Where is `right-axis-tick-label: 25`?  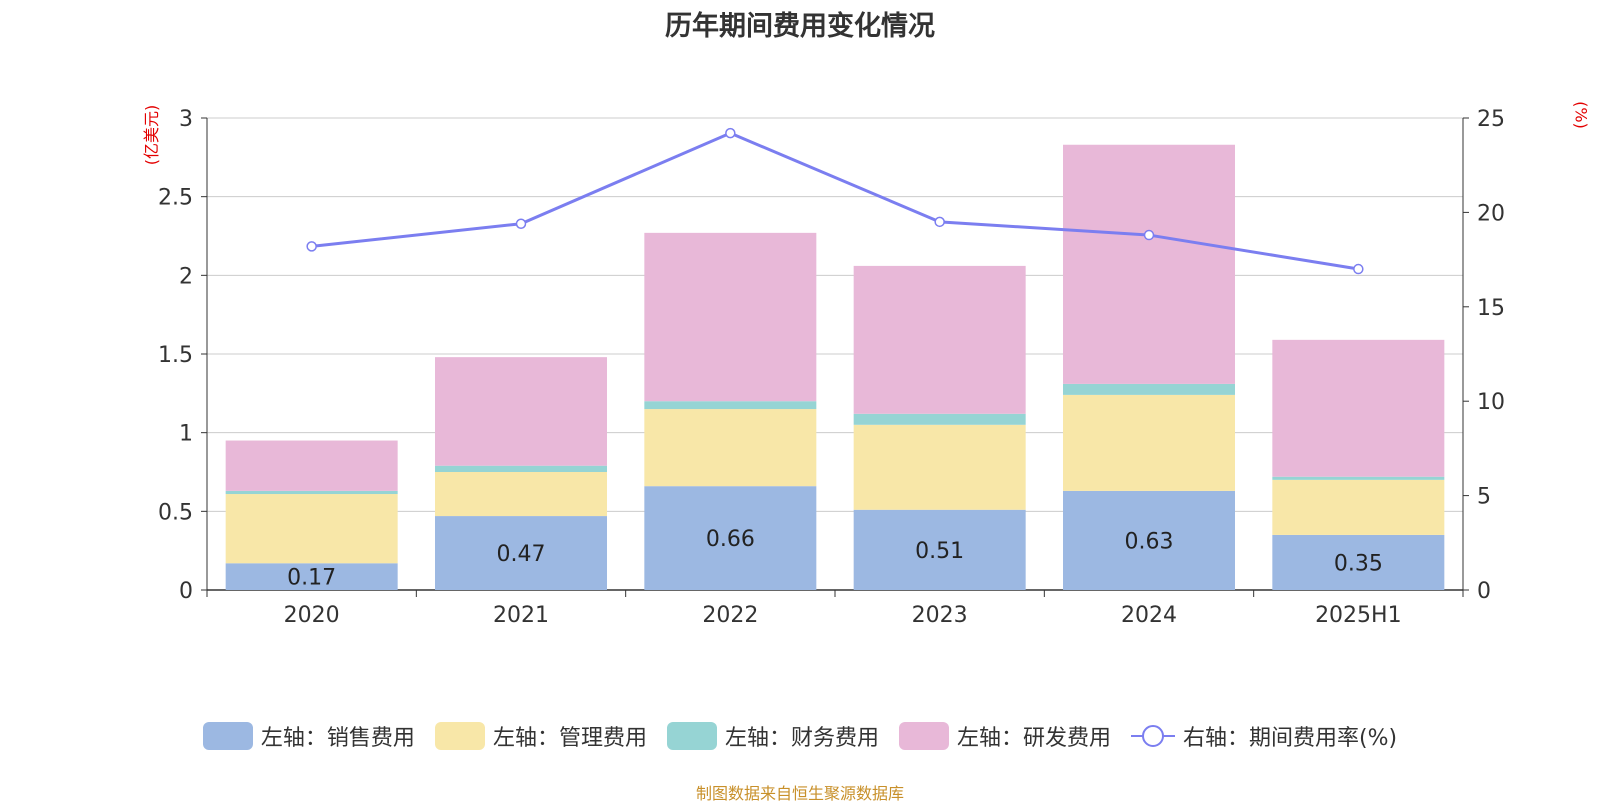
right-axis-tick-label: 25 is located at coordinates (1491, 119).